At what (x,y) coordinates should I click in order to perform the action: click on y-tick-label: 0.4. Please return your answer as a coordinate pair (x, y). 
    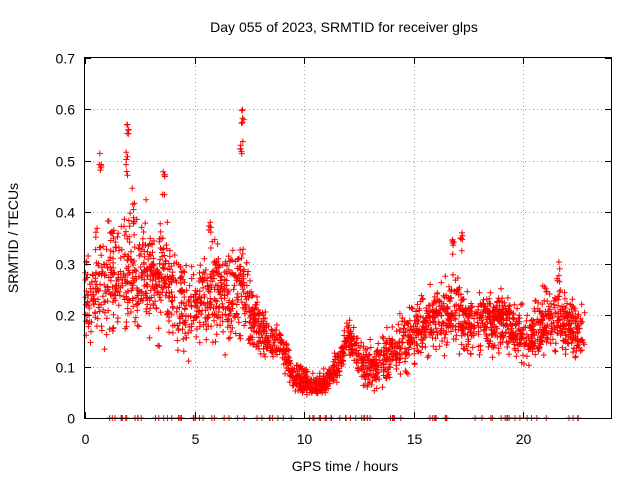
    Looking at the image, I should click on (66, 213).